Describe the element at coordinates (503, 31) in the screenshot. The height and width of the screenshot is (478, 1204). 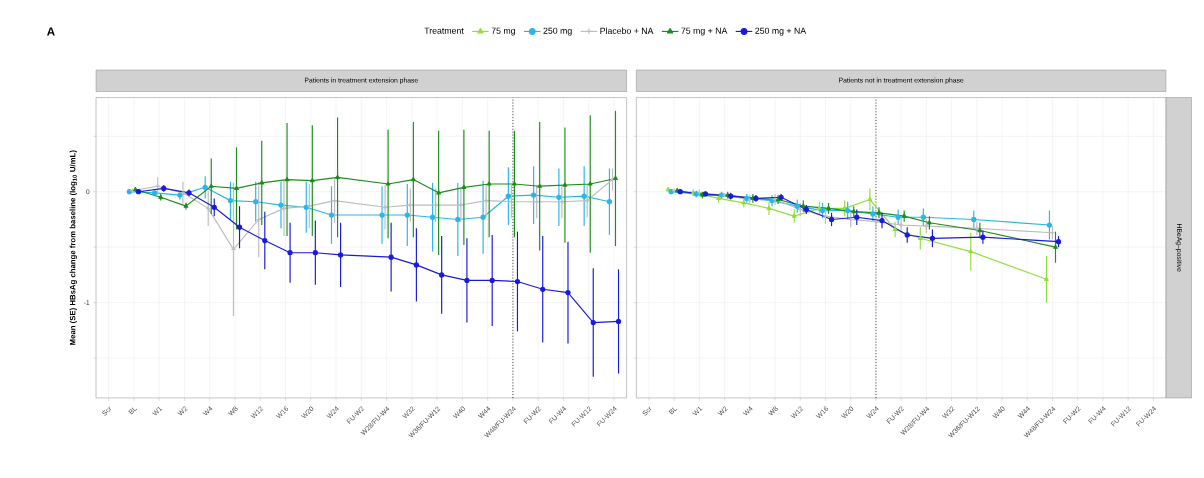
I see `legend-label: 75 mg` at that location.